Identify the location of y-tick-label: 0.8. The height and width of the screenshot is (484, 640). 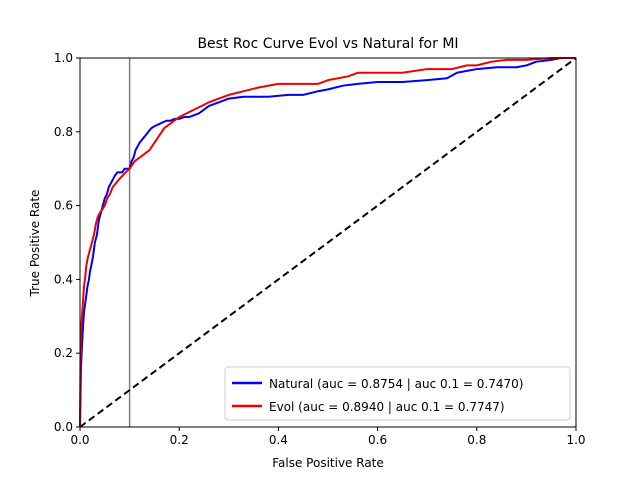
(63, 132).